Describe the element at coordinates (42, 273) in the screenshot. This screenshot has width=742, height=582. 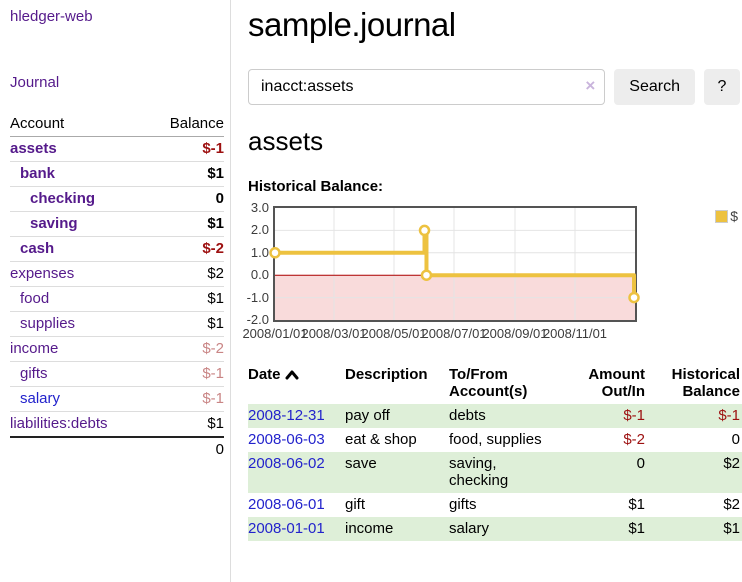
I see `account-link-expenses: expenses` at that location.